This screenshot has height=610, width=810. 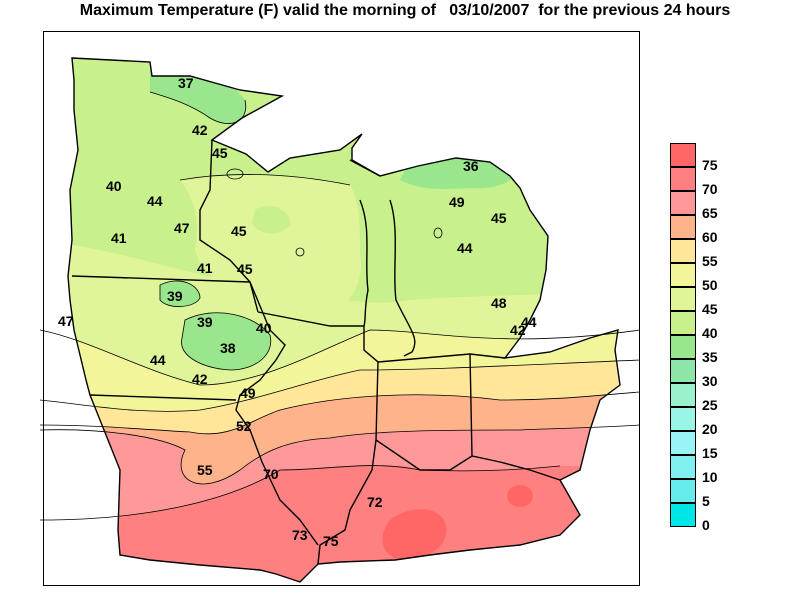 I want to click on band-35-iowa-east, so click(x=226, y=341).